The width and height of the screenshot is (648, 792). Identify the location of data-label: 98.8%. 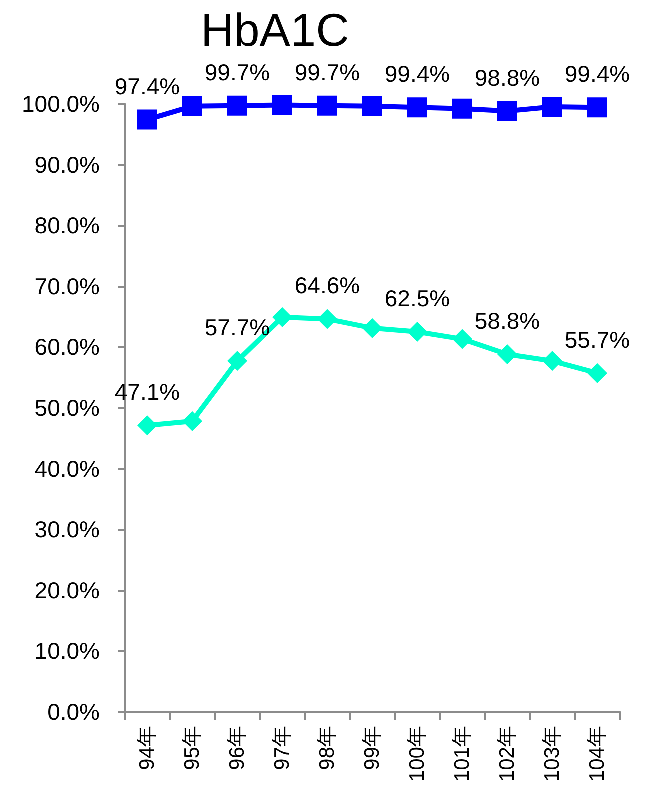
(507, 77).